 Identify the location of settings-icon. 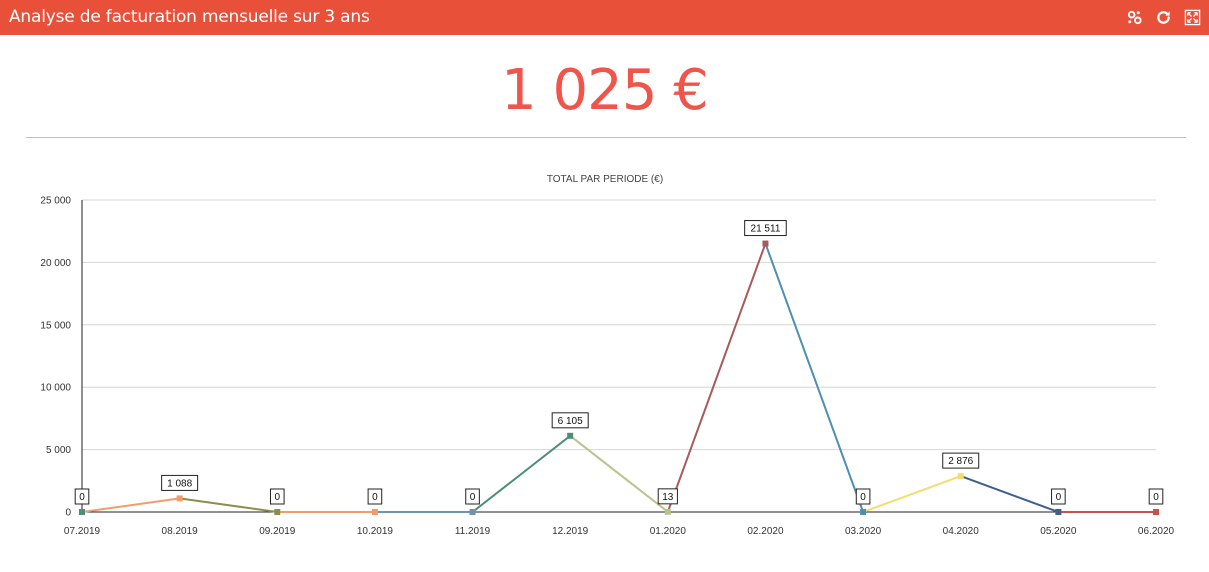
(1134, 17).